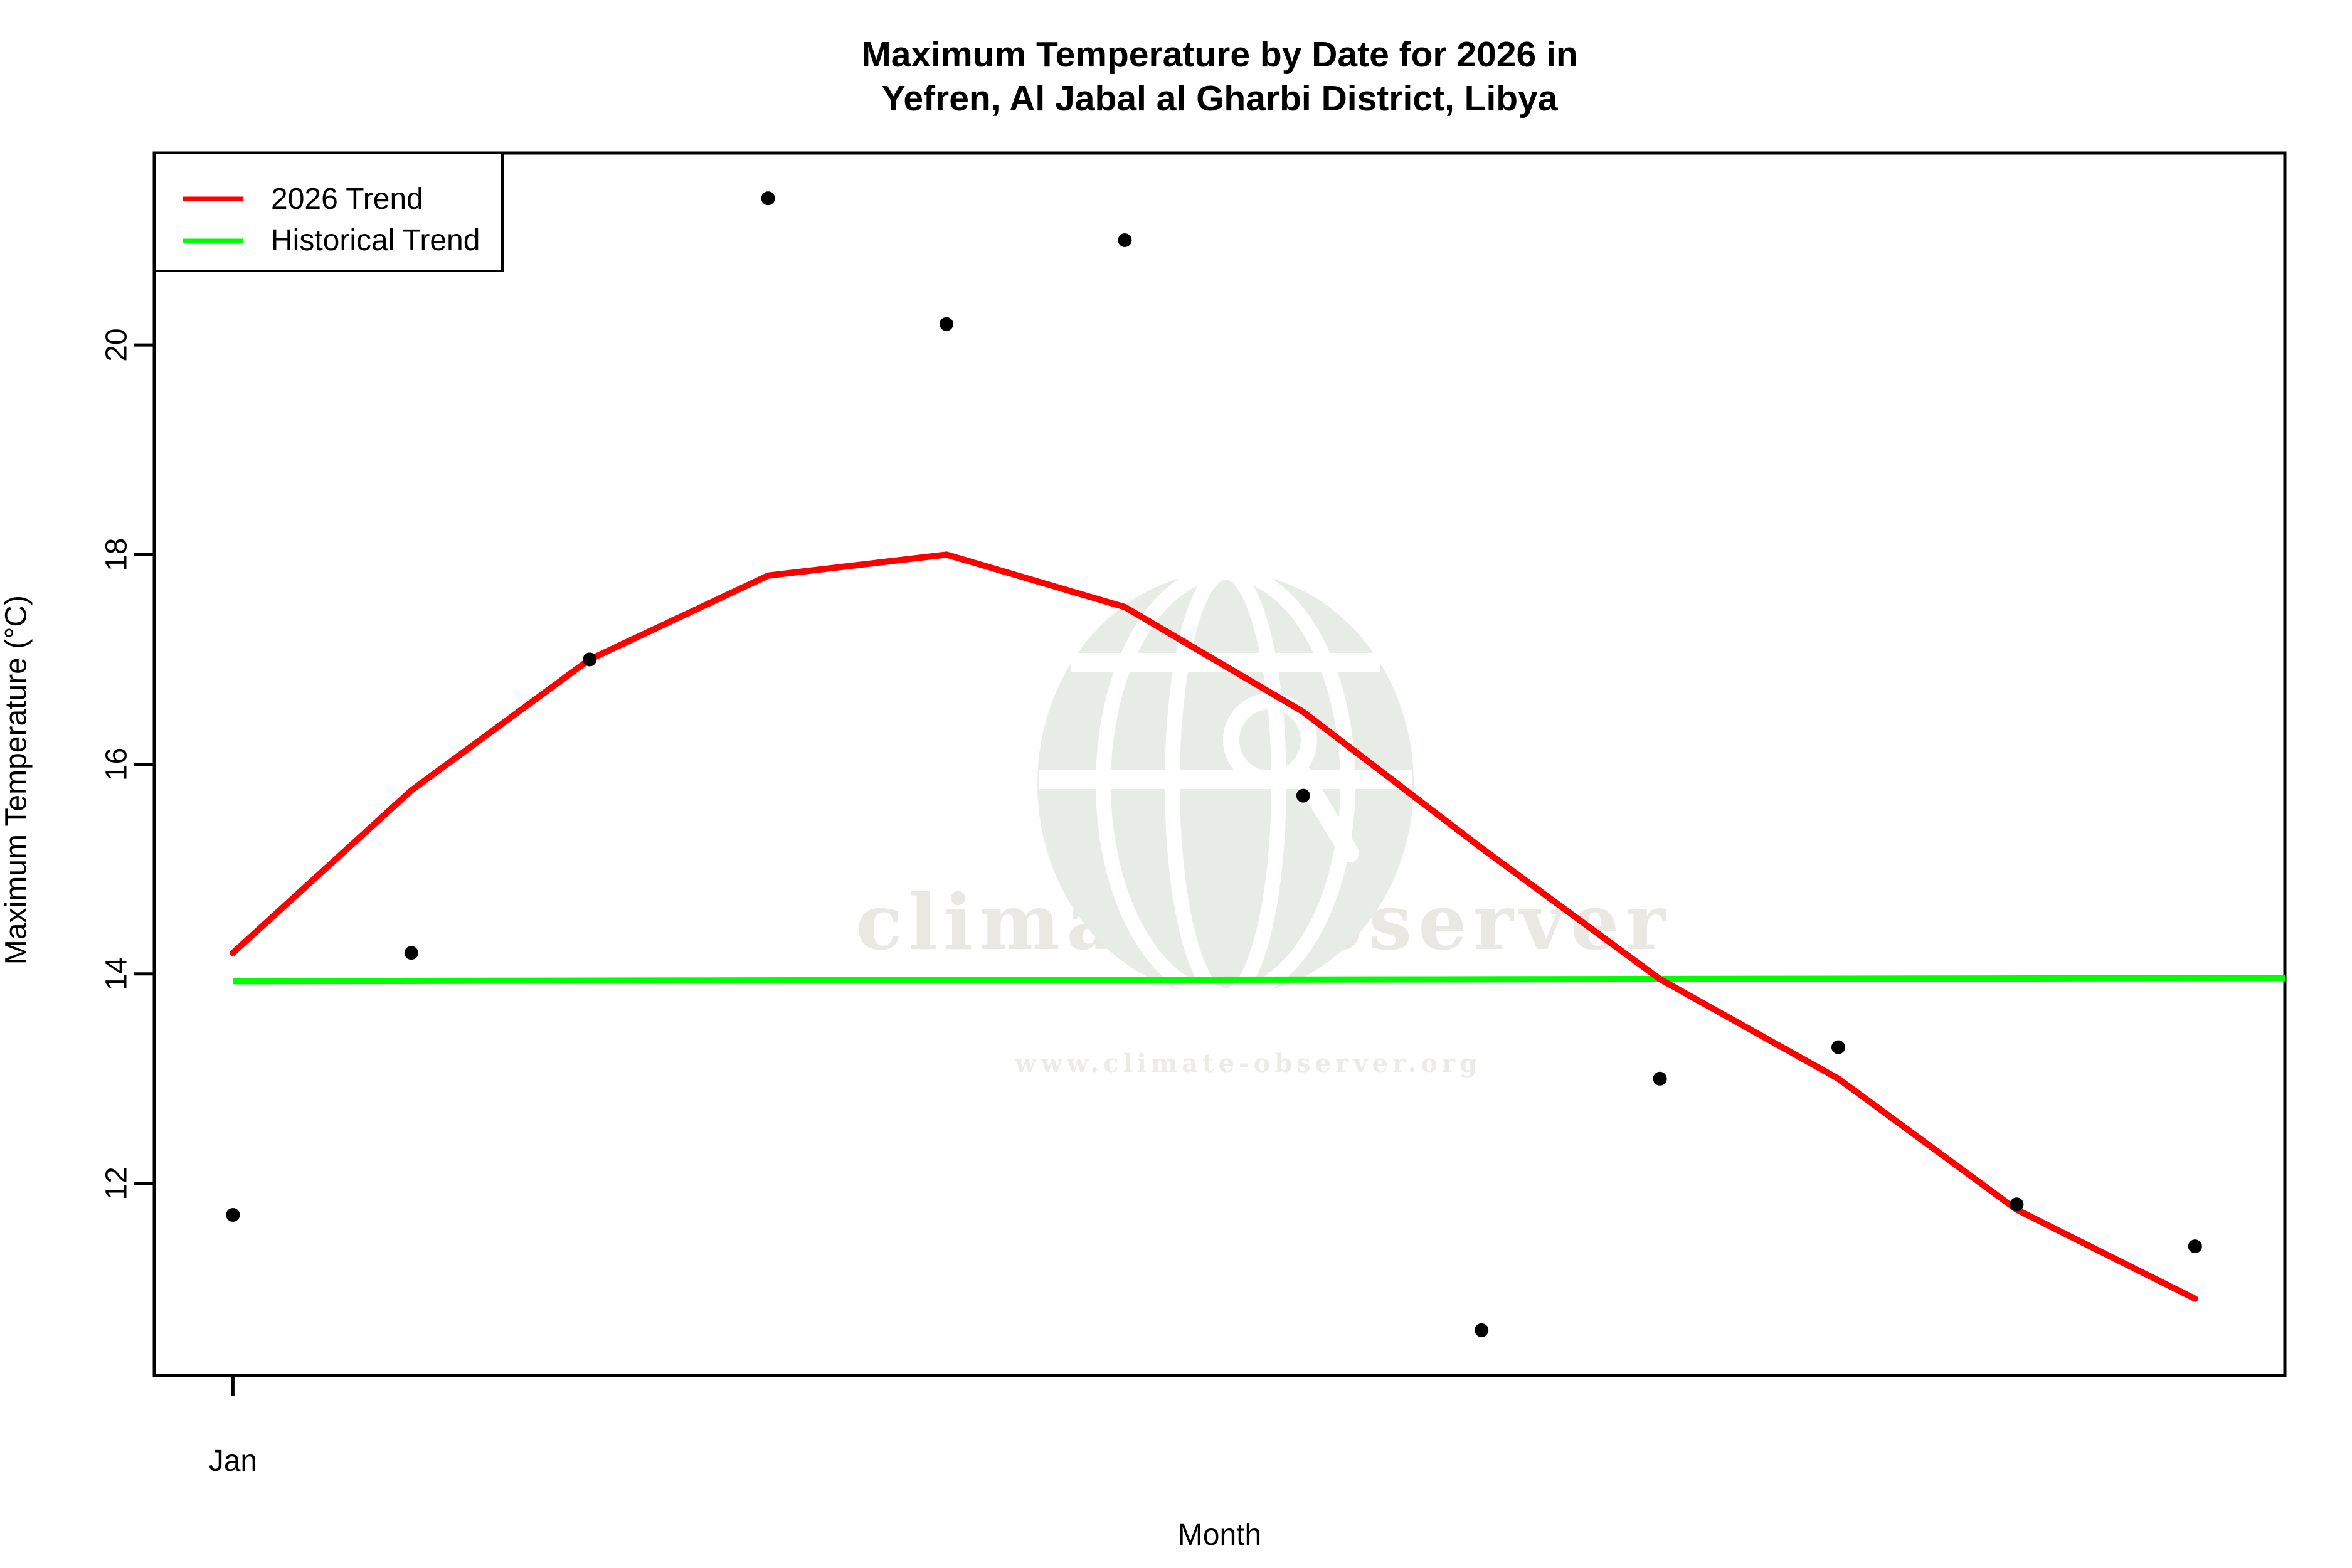 The width and height of the screenshot is (2352, 1568). Describe the element at coordinates (1225, 784) in the screenshot. I see `globe-magnifier-icon` at that location.